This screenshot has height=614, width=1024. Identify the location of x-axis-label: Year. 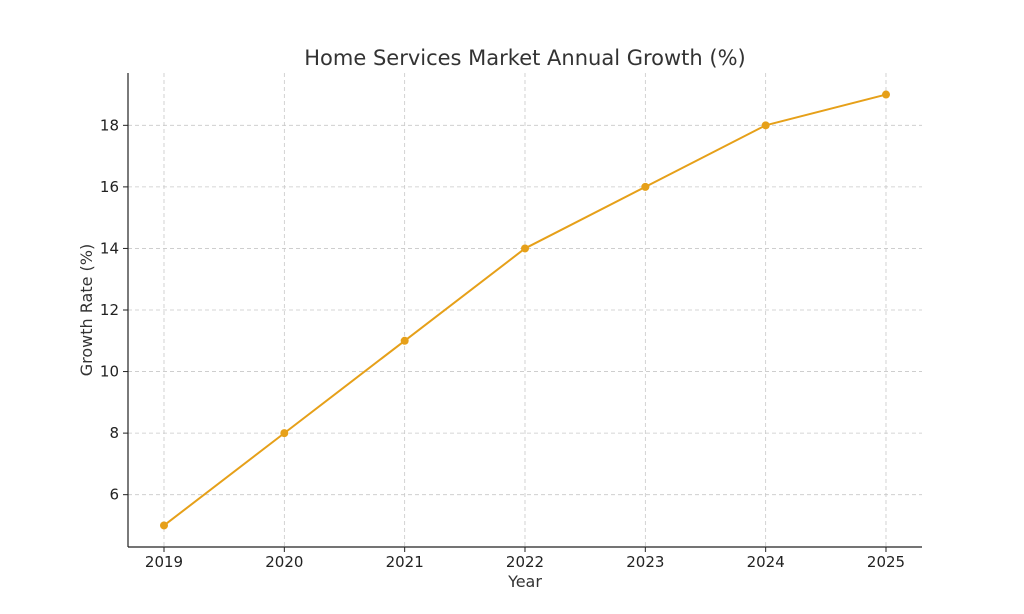
(524, 581).